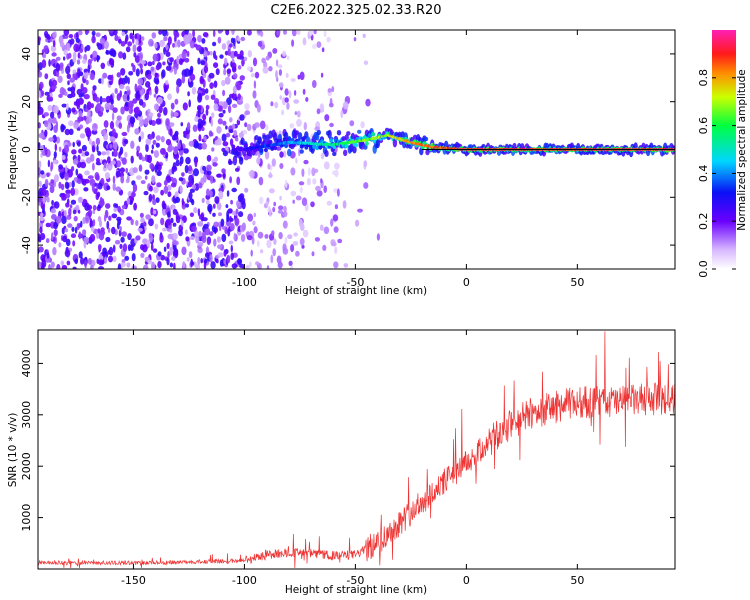 Image resolution: width=750 pixels, height=600 pixels. I want to click on colorbar-tick-label: 0.6, so click(703, 126).